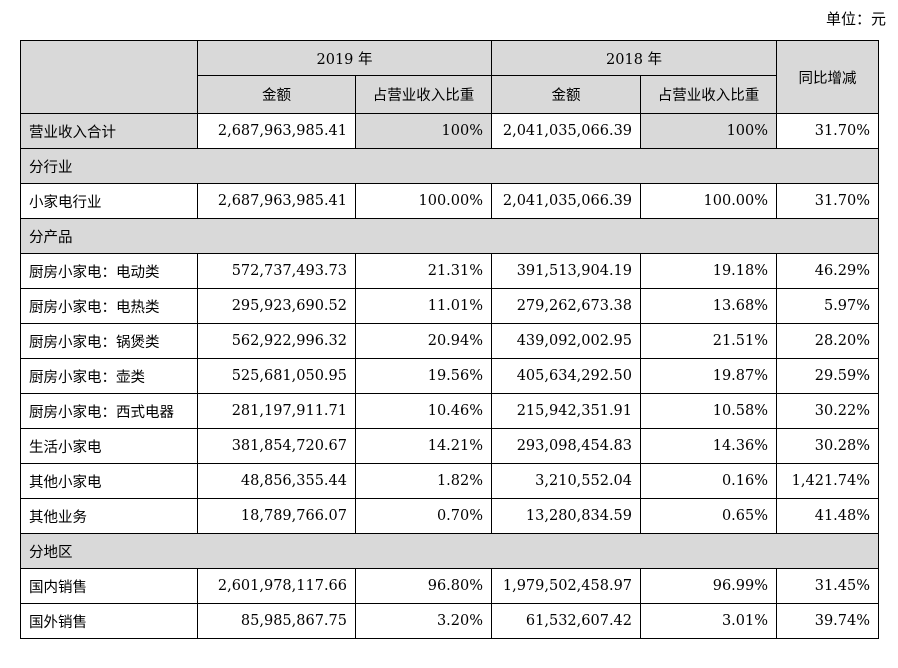 Image resolution: width=898 pixels, height=668 pixels. I want to click on unit-label: 单位：元, so click(855, 19).